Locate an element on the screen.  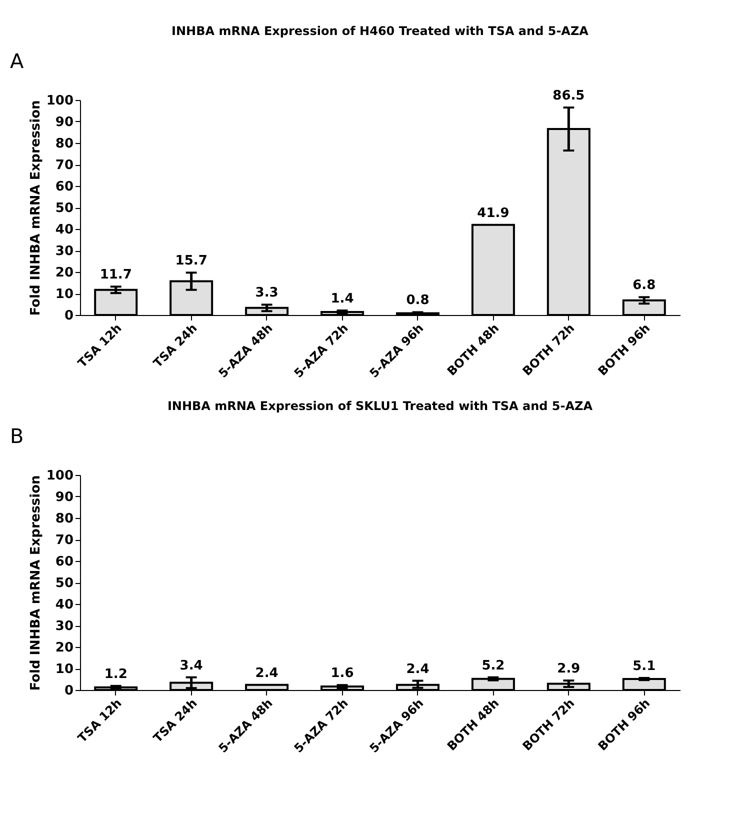
data-label: 1.4 is located at coordinates (342, 298).